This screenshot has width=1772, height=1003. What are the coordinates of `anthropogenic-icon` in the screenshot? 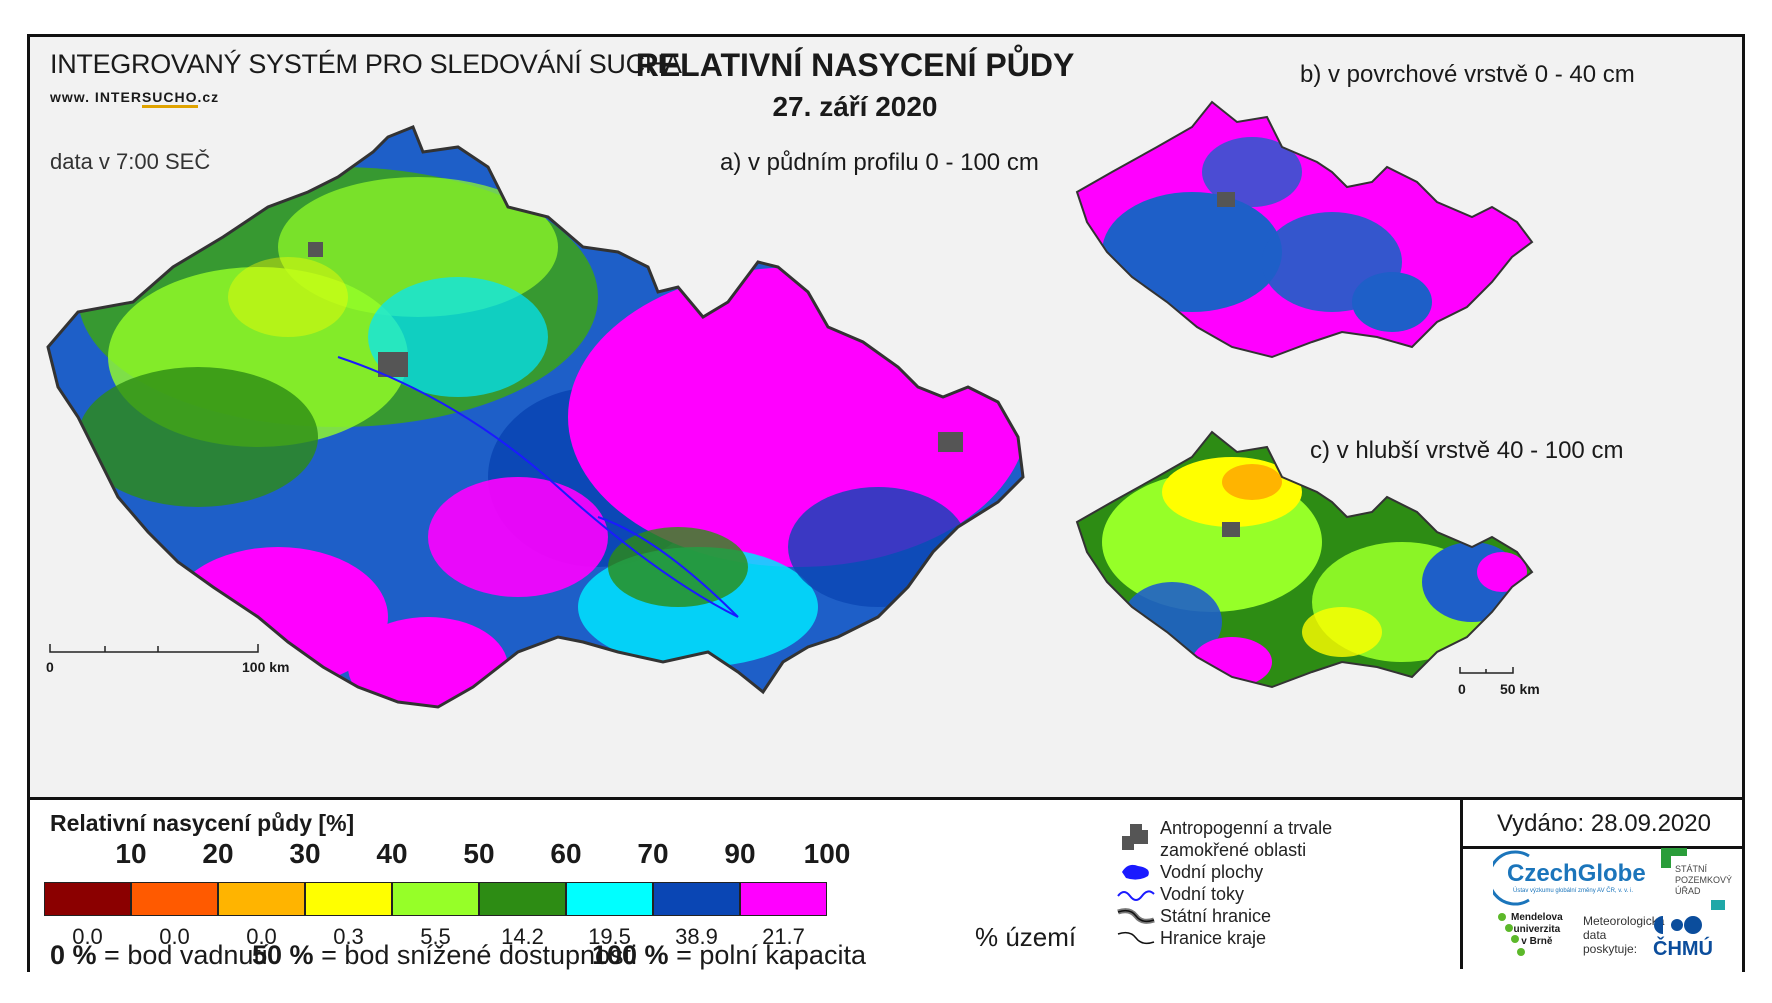 It's located at (1135, 837).